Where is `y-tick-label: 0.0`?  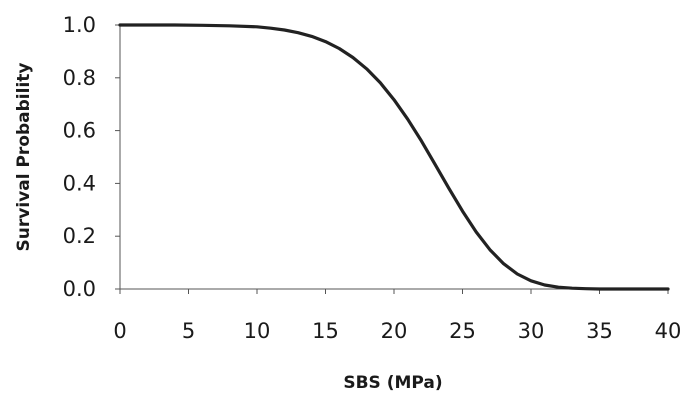
y-tick-label: 0.0 is located at coordinates (79, 289).